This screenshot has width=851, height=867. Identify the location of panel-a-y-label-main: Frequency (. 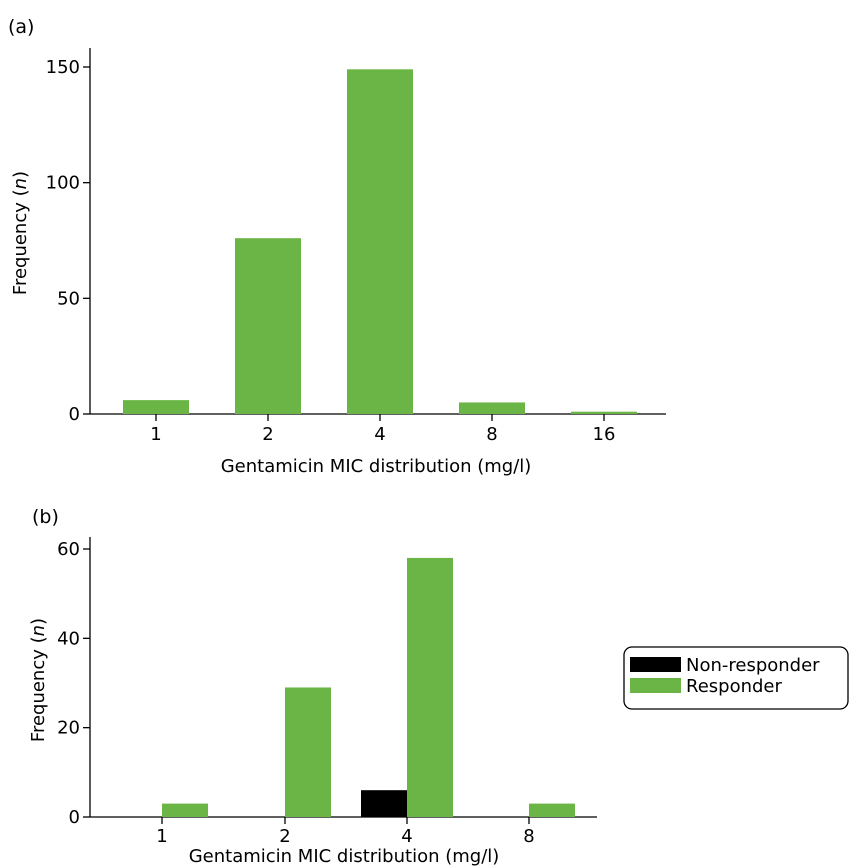
(20, 242).